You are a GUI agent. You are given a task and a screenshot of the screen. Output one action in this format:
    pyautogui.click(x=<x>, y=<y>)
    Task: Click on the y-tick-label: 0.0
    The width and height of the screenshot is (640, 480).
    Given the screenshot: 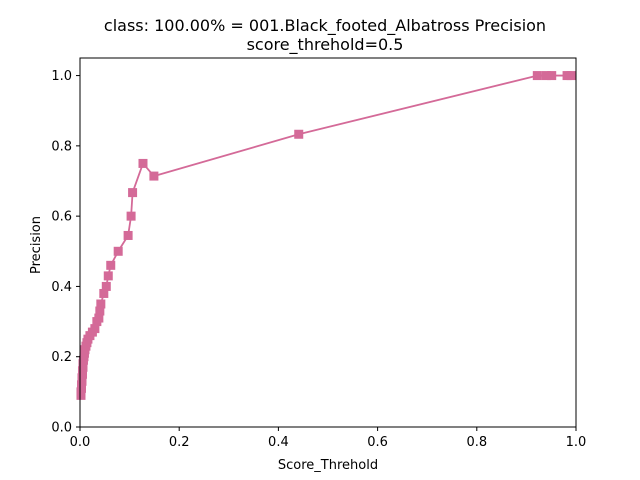 What is the action you would take?
    pyautogui.click(x=61, y=428)
    